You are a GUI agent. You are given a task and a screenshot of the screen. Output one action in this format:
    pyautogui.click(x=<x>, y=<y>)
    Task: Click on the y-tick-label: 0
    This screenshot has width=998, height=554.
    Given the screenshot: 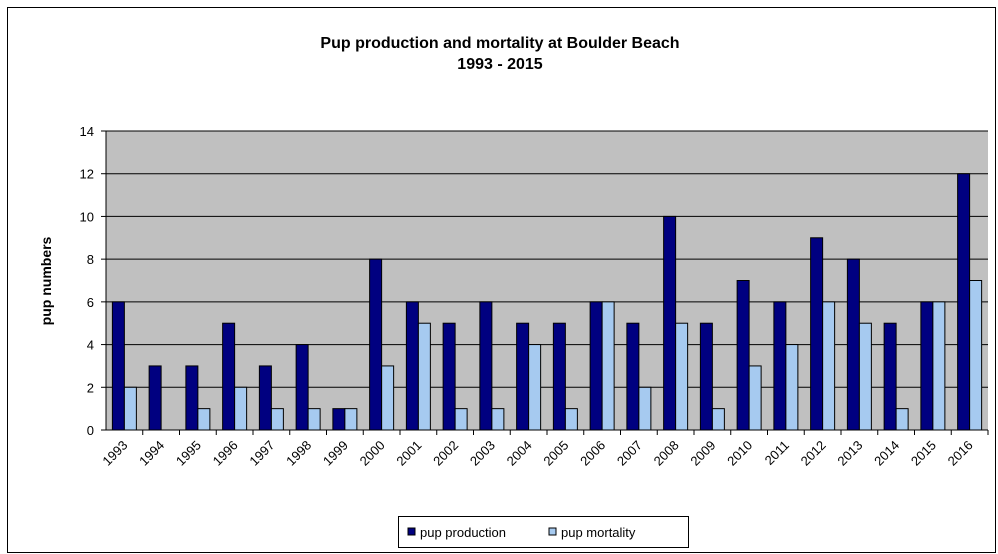 What is the action you would take?
    pyautogui.click(x=90, y=430)
    